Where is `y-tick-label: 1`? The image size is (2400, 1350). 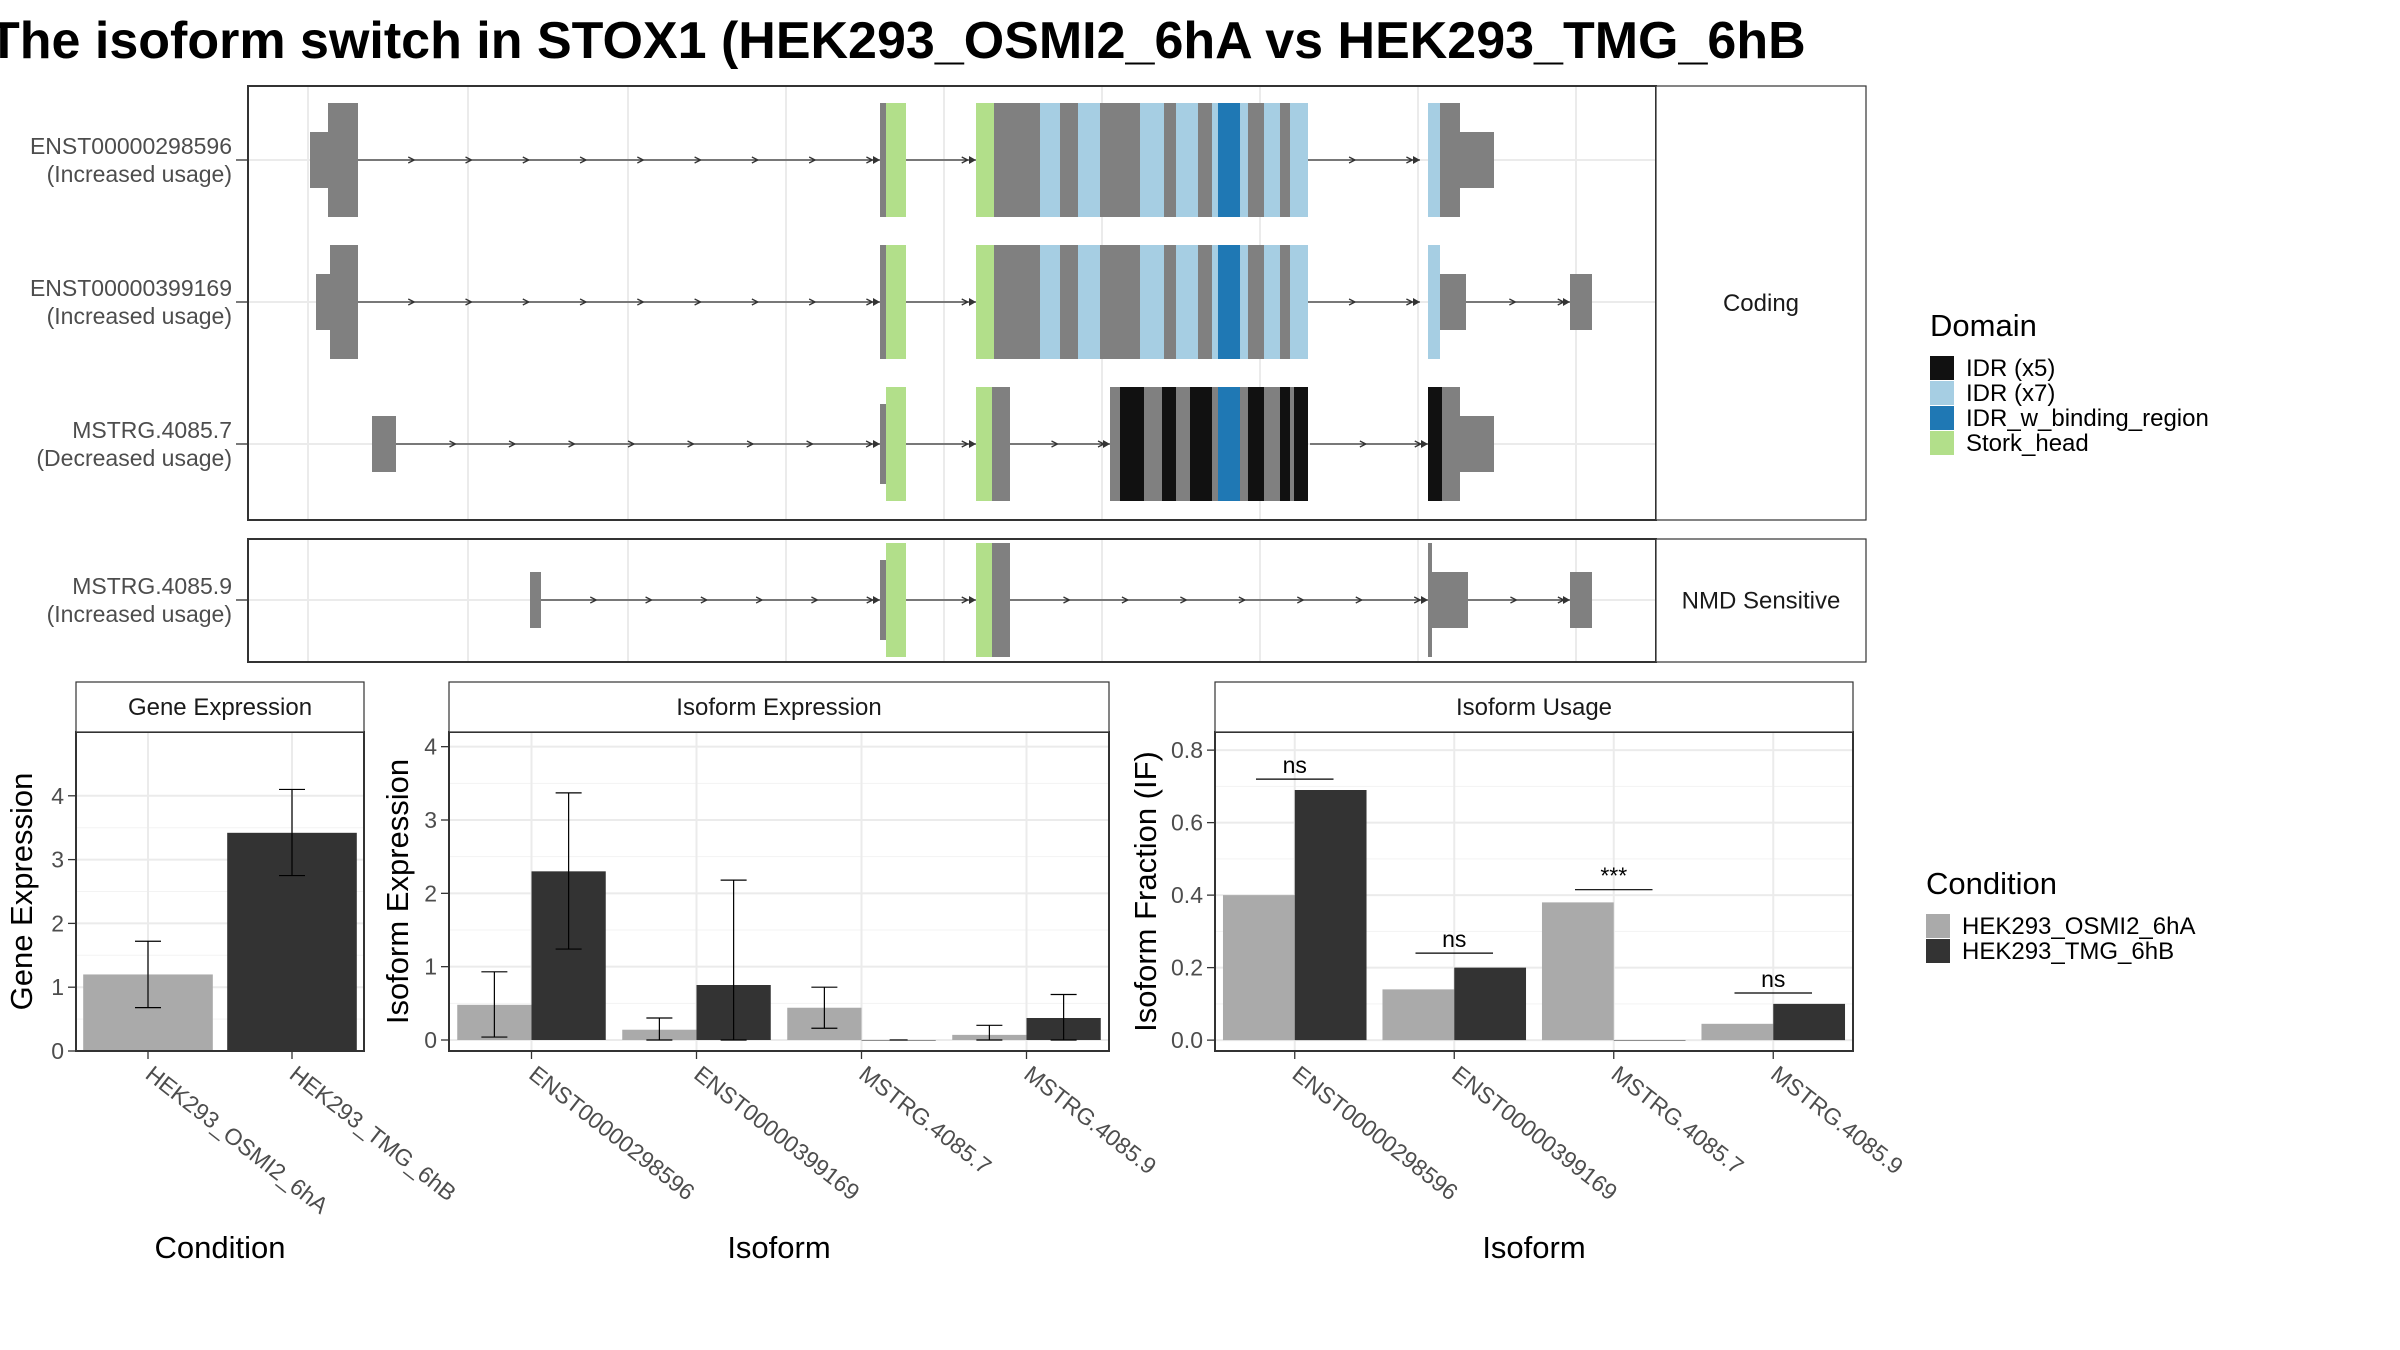 y-tick-label: 1 is located at coordinates (57, 987).